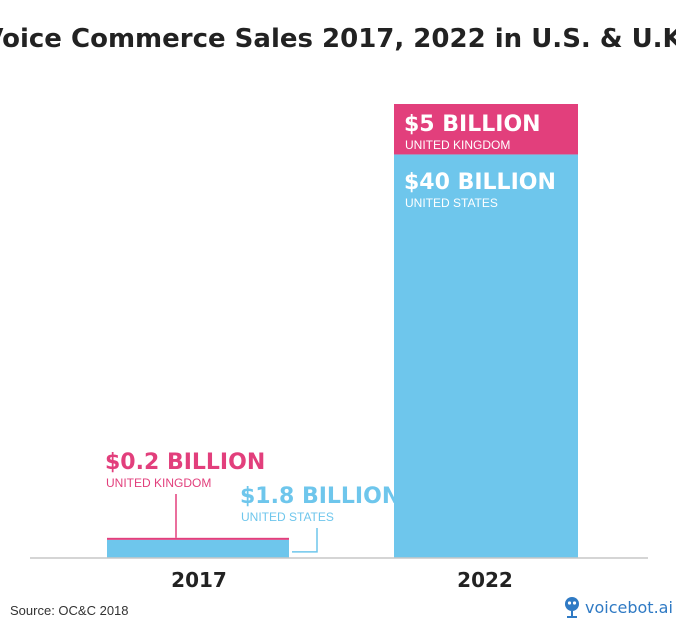  I want to click on data-label-2017-us-name: UNITED STATES, so click(287, 517).